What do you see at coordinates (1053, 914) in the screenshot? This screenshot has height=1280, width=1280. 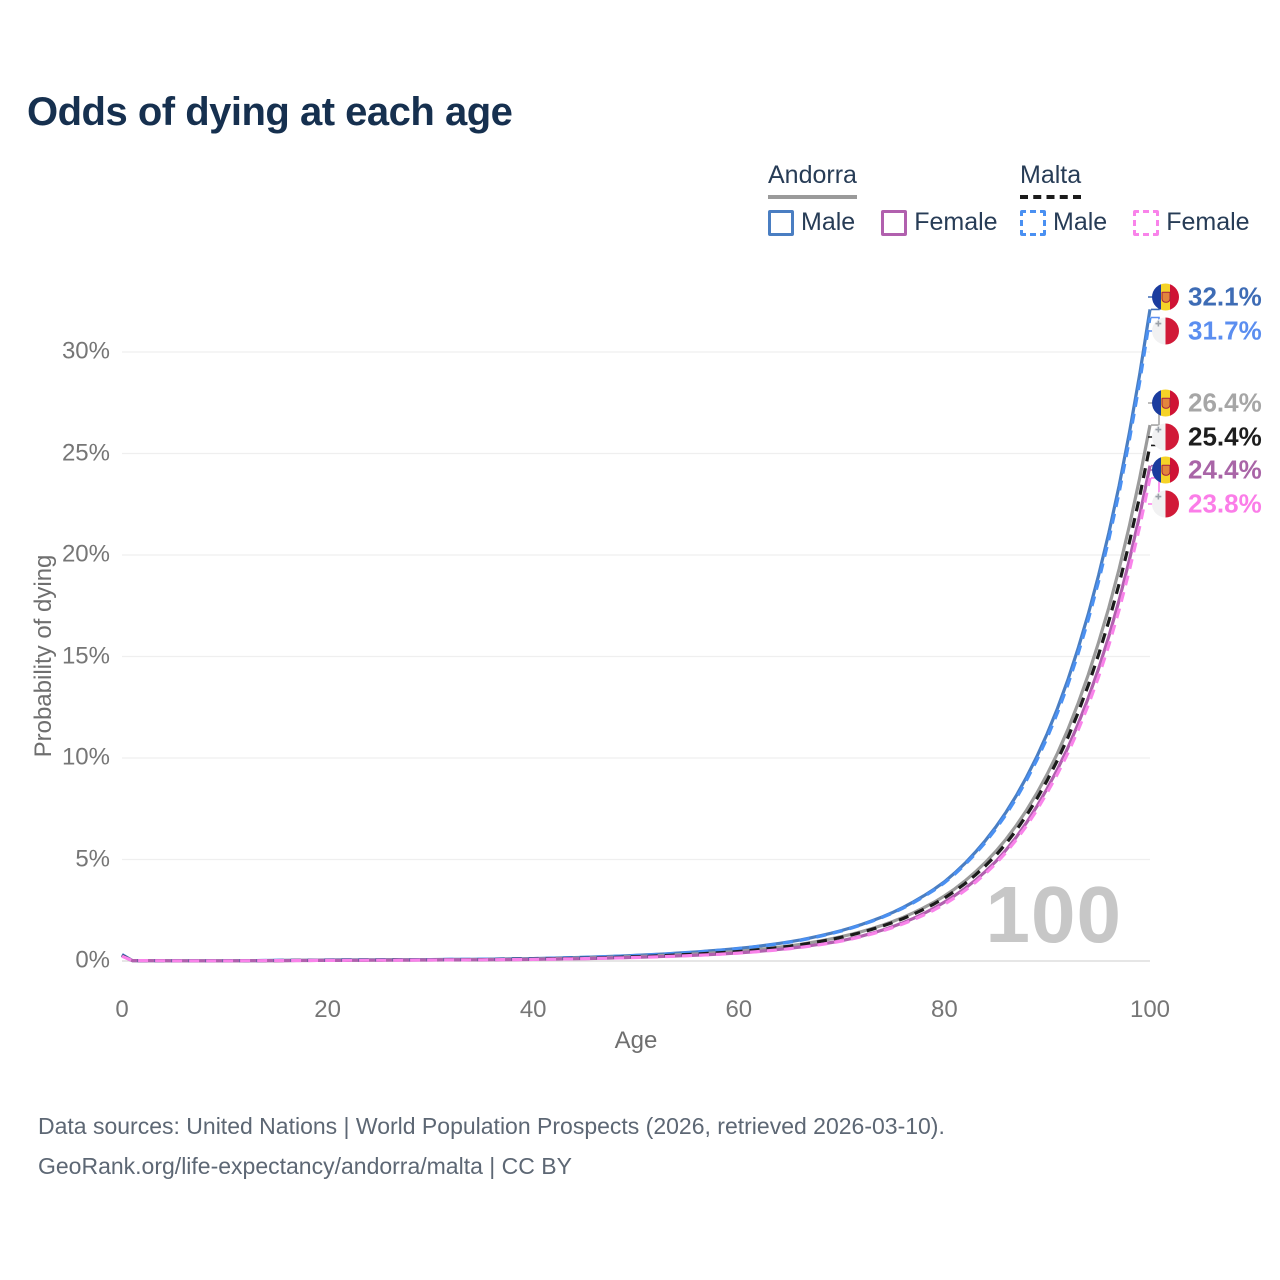 I see `age-watermark: 100` at bounding box center [1053, 914].